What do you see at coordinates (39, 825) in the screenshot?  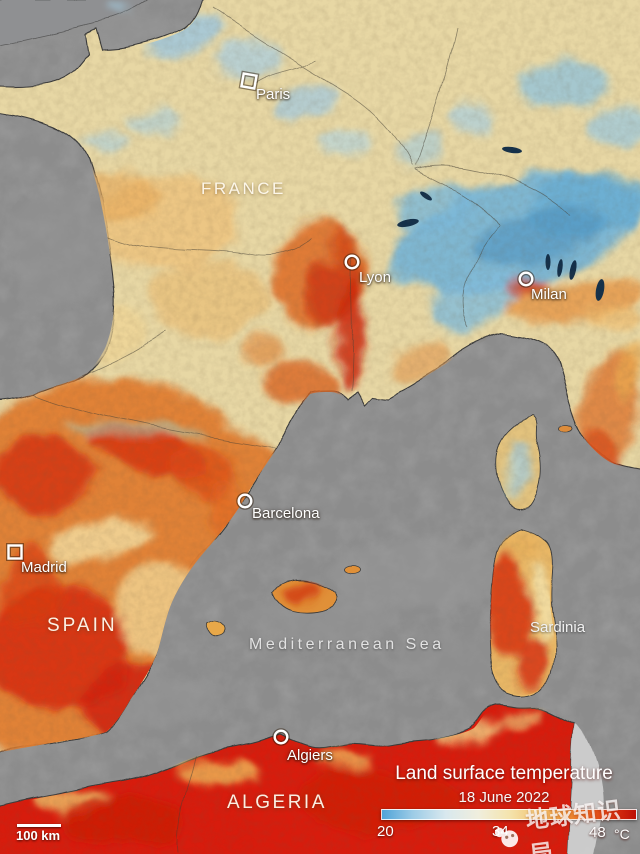 I see `scalebar-line` at bounding box center [39, 825].